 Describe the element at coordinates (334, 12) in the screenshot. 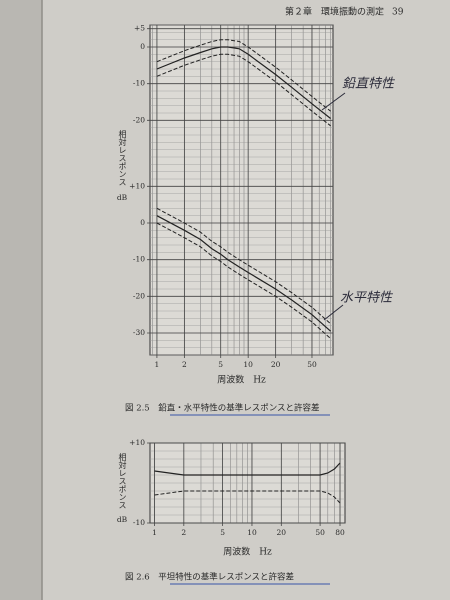

I see `header-title: 第２章 環境振動の測定` at that location.